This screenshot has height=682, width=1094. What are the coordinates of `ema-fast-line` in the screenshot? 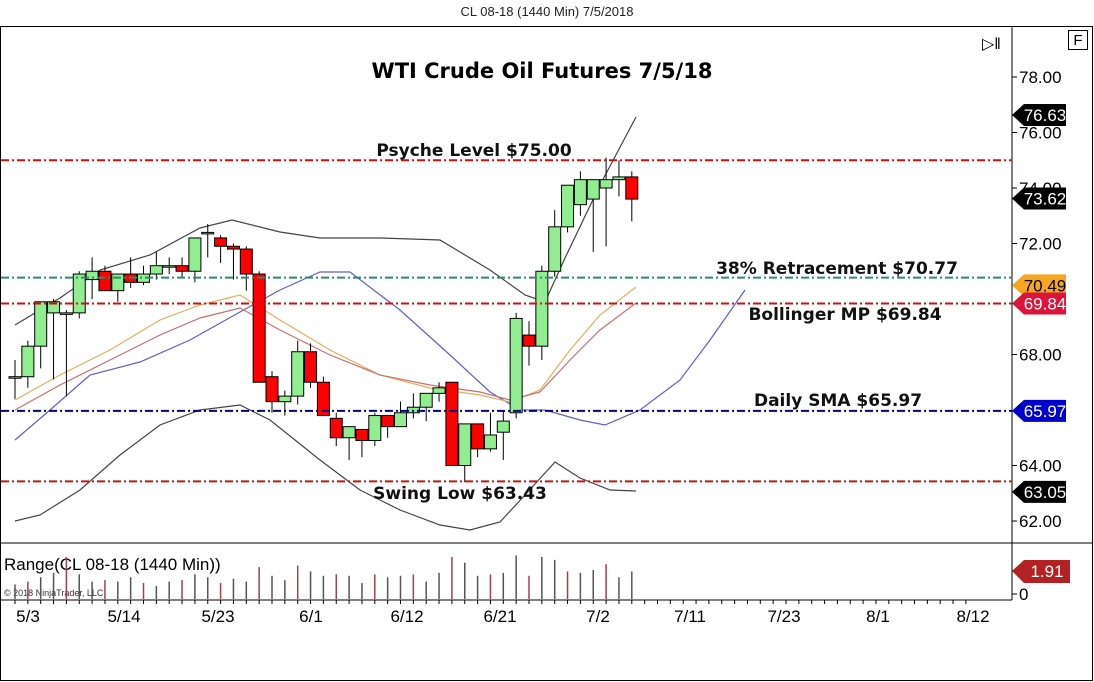 It's located at (325, 344).